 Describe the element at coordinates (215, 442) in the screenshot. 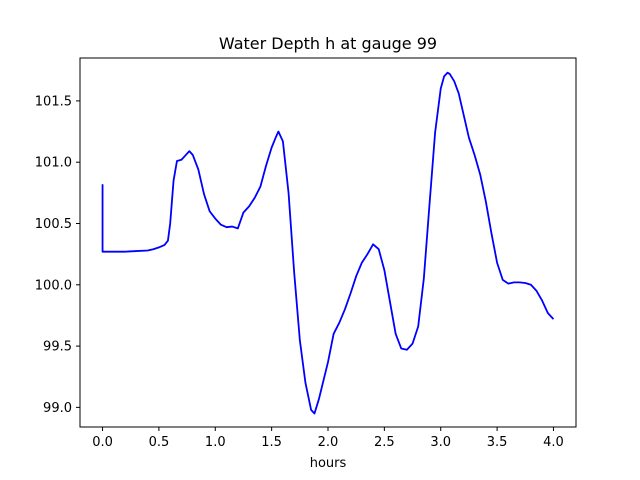

I see `x-tick-label: 1.0` at that location.